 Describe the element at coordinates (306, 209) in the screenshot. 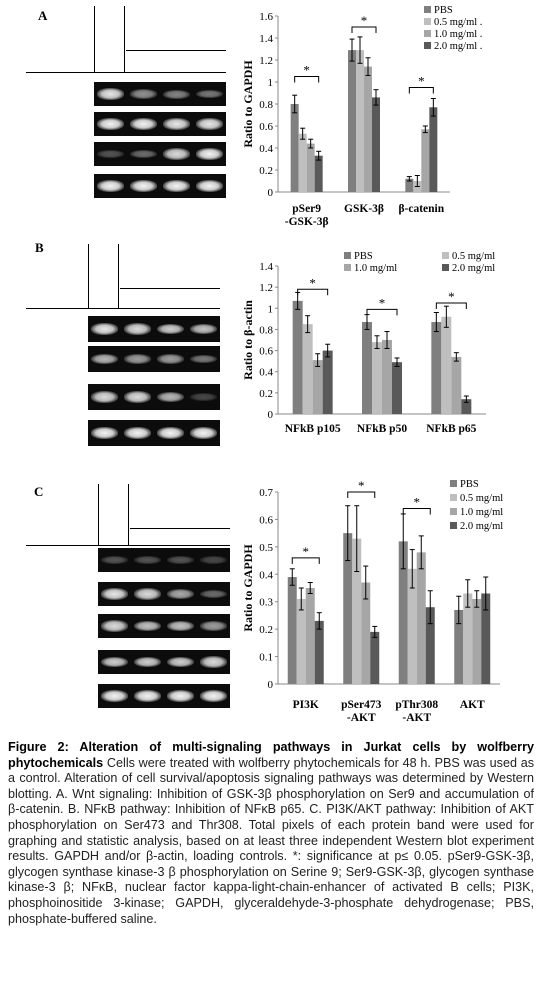

I see `x-tick-label: pSer9` at that location.